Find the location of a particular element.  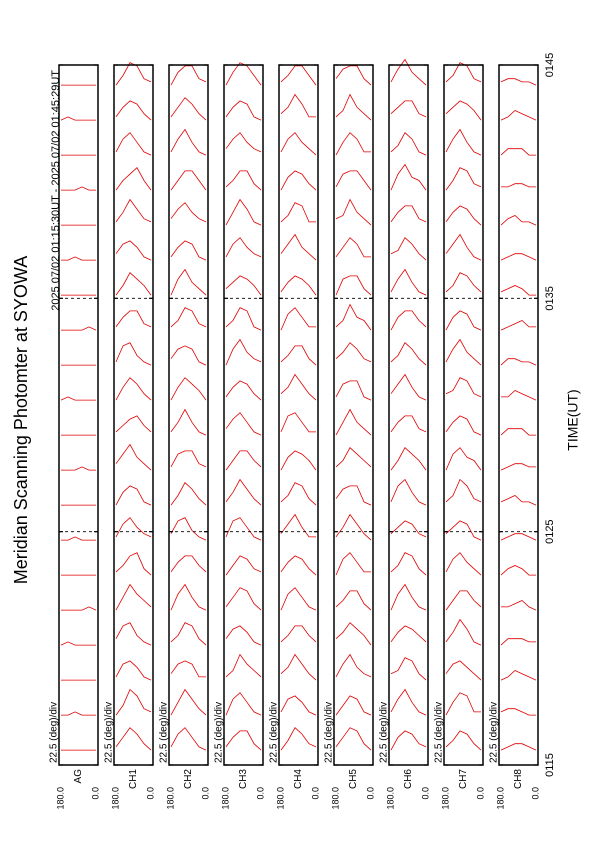

channel-label: CH2 is located at coordinates (188, 779).